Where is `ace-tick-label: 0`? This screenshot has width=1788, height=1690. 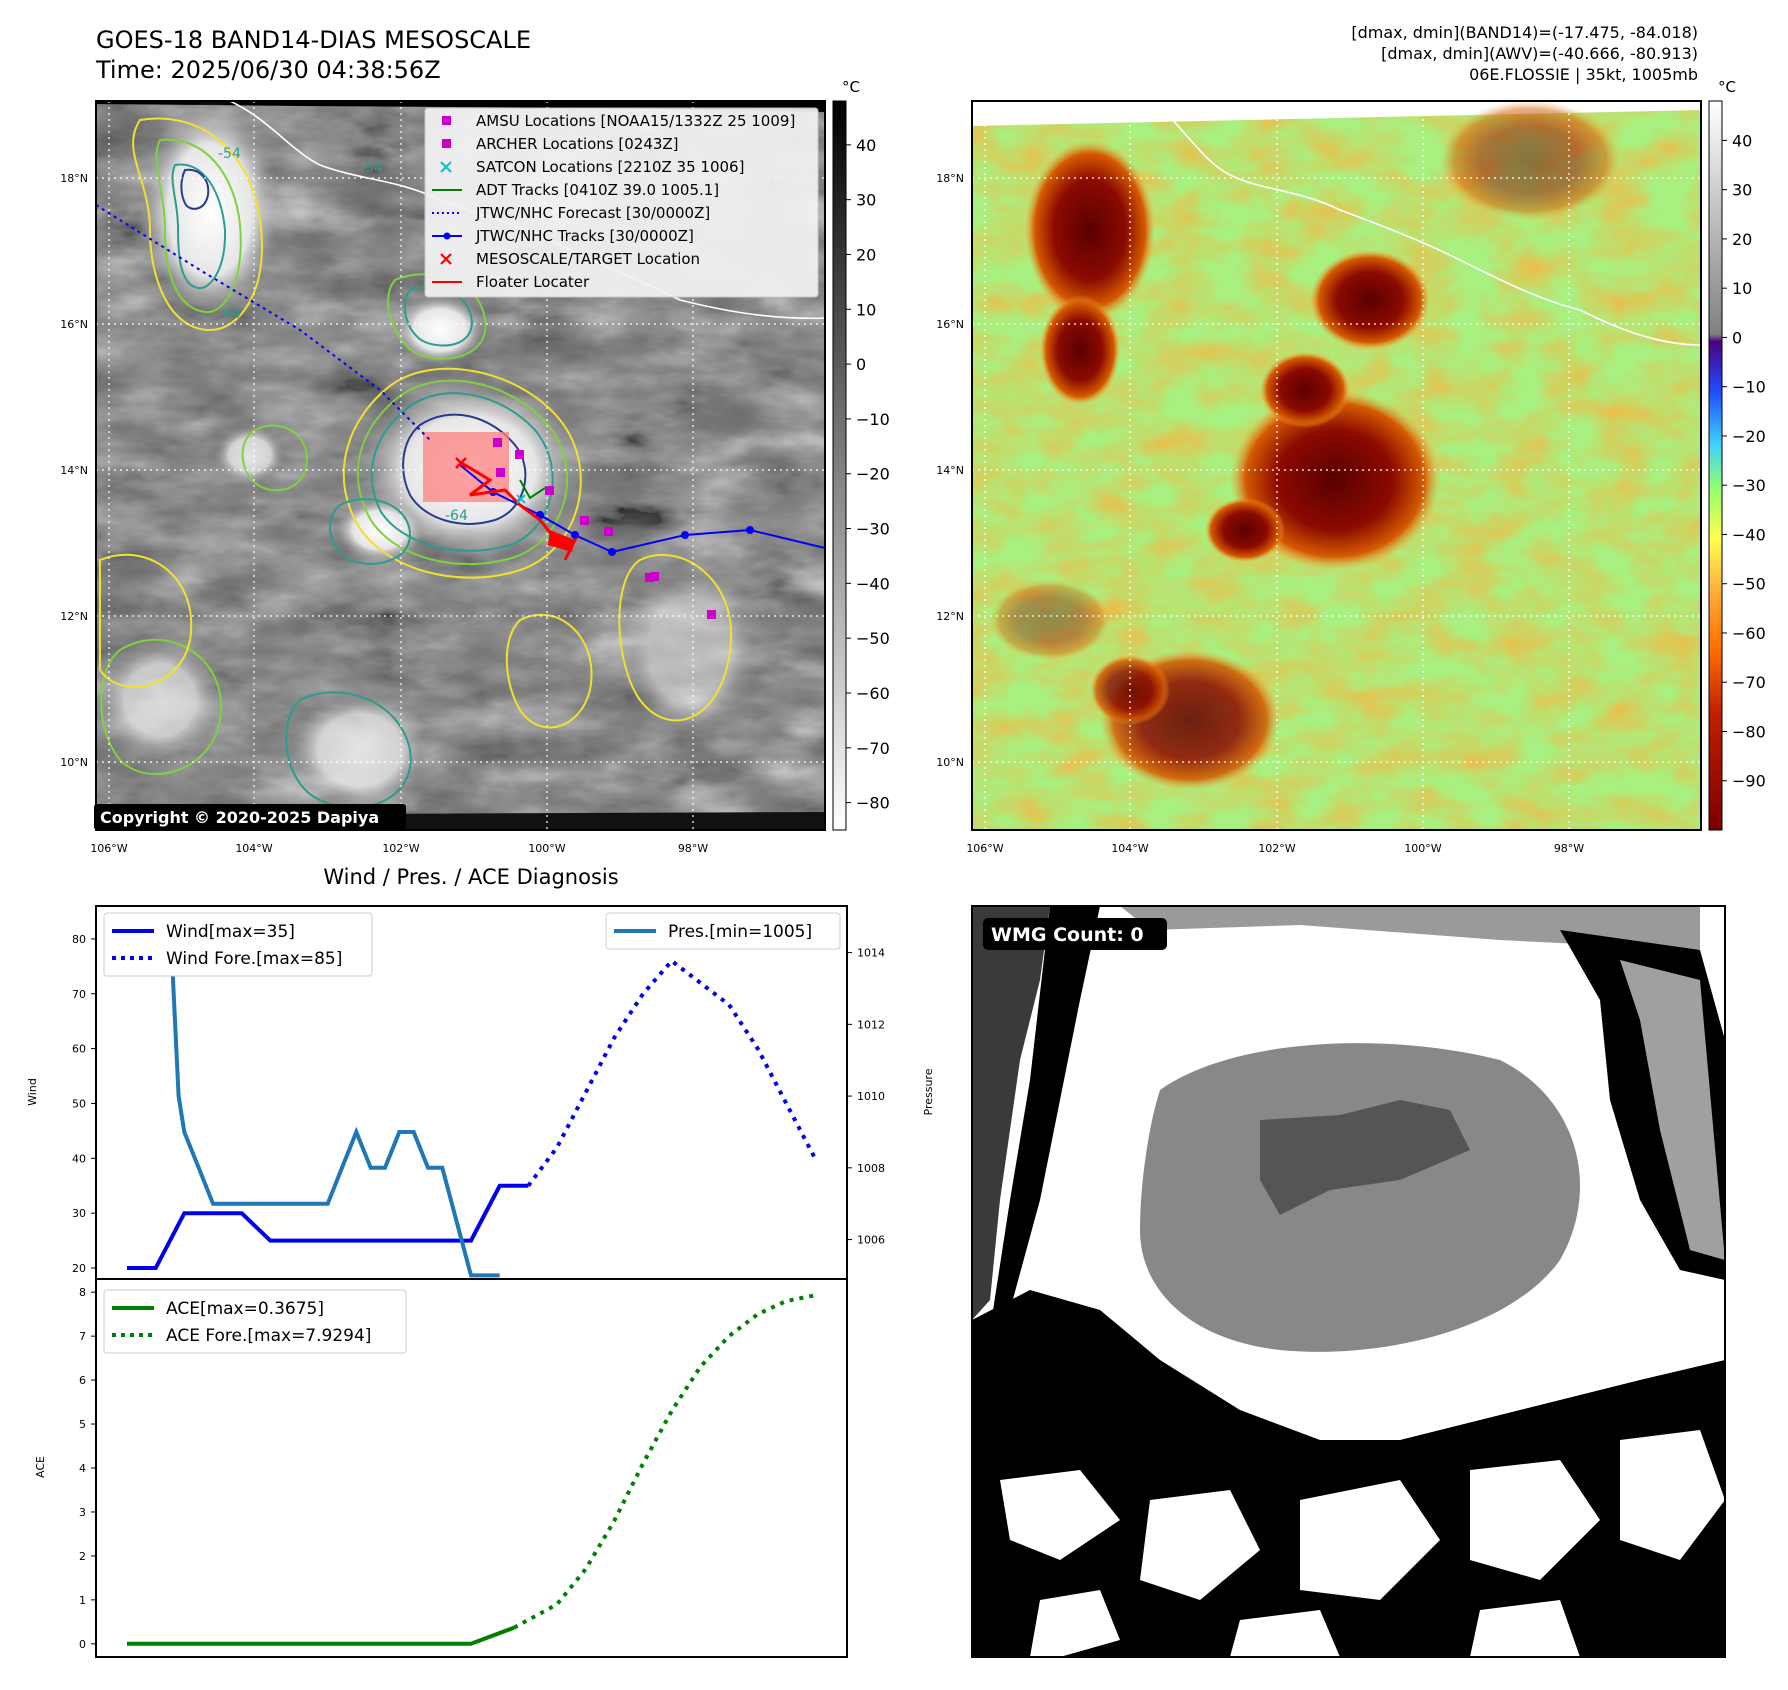 ace-tick-label: 0 is located at coordinates (82, 1644).